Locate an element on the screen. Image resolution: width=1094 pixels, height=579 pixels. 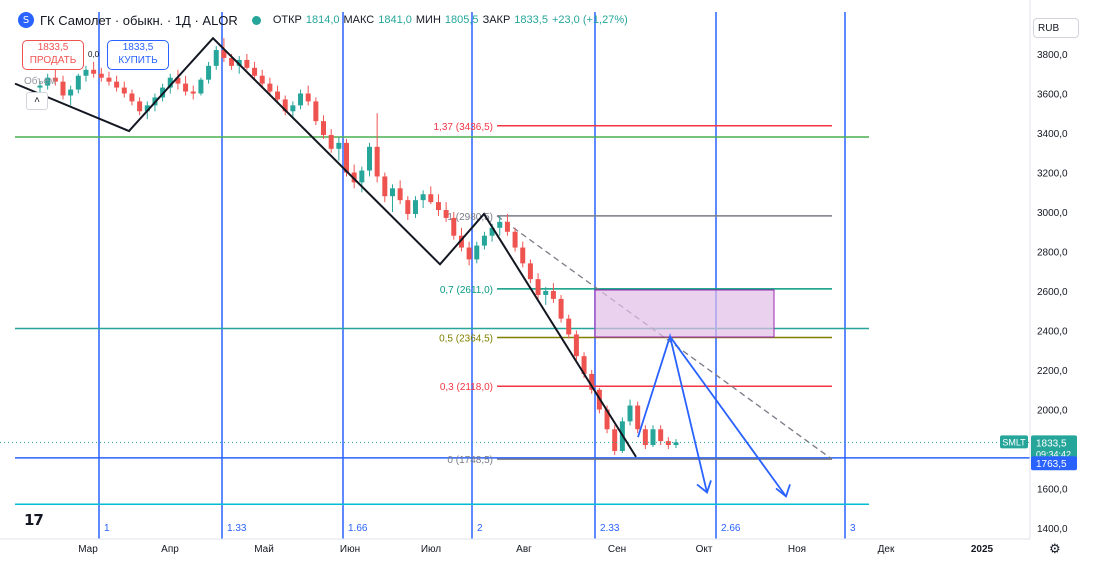
low-value: 1805,5 is located at coordinates (461, 20).